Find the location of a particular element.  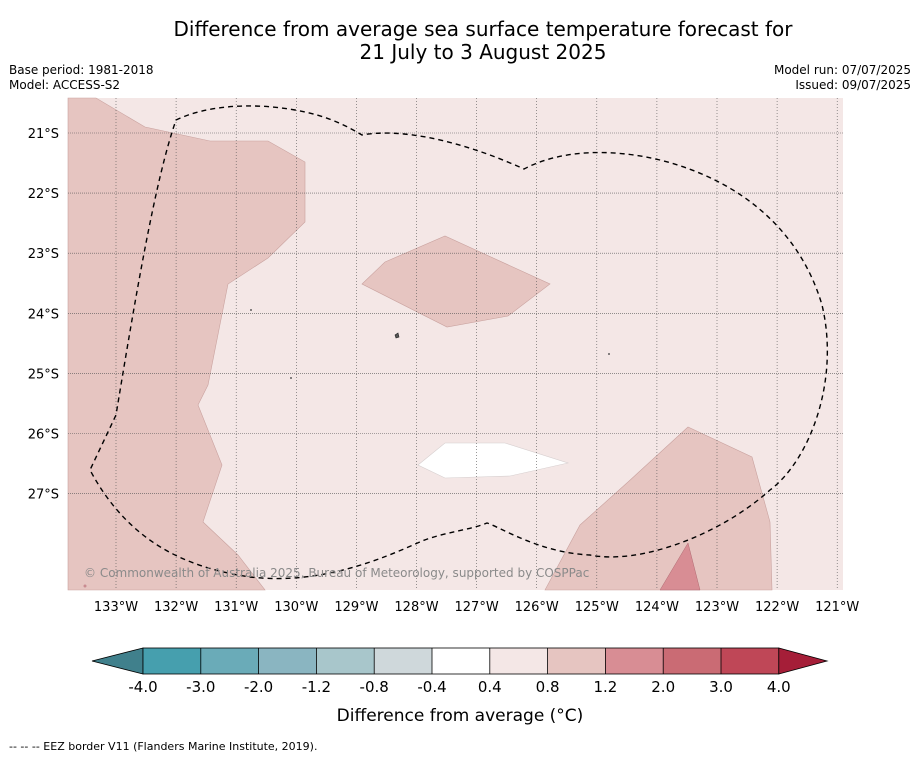

latitude-label: 25°S is located at coordinates (43, 374).